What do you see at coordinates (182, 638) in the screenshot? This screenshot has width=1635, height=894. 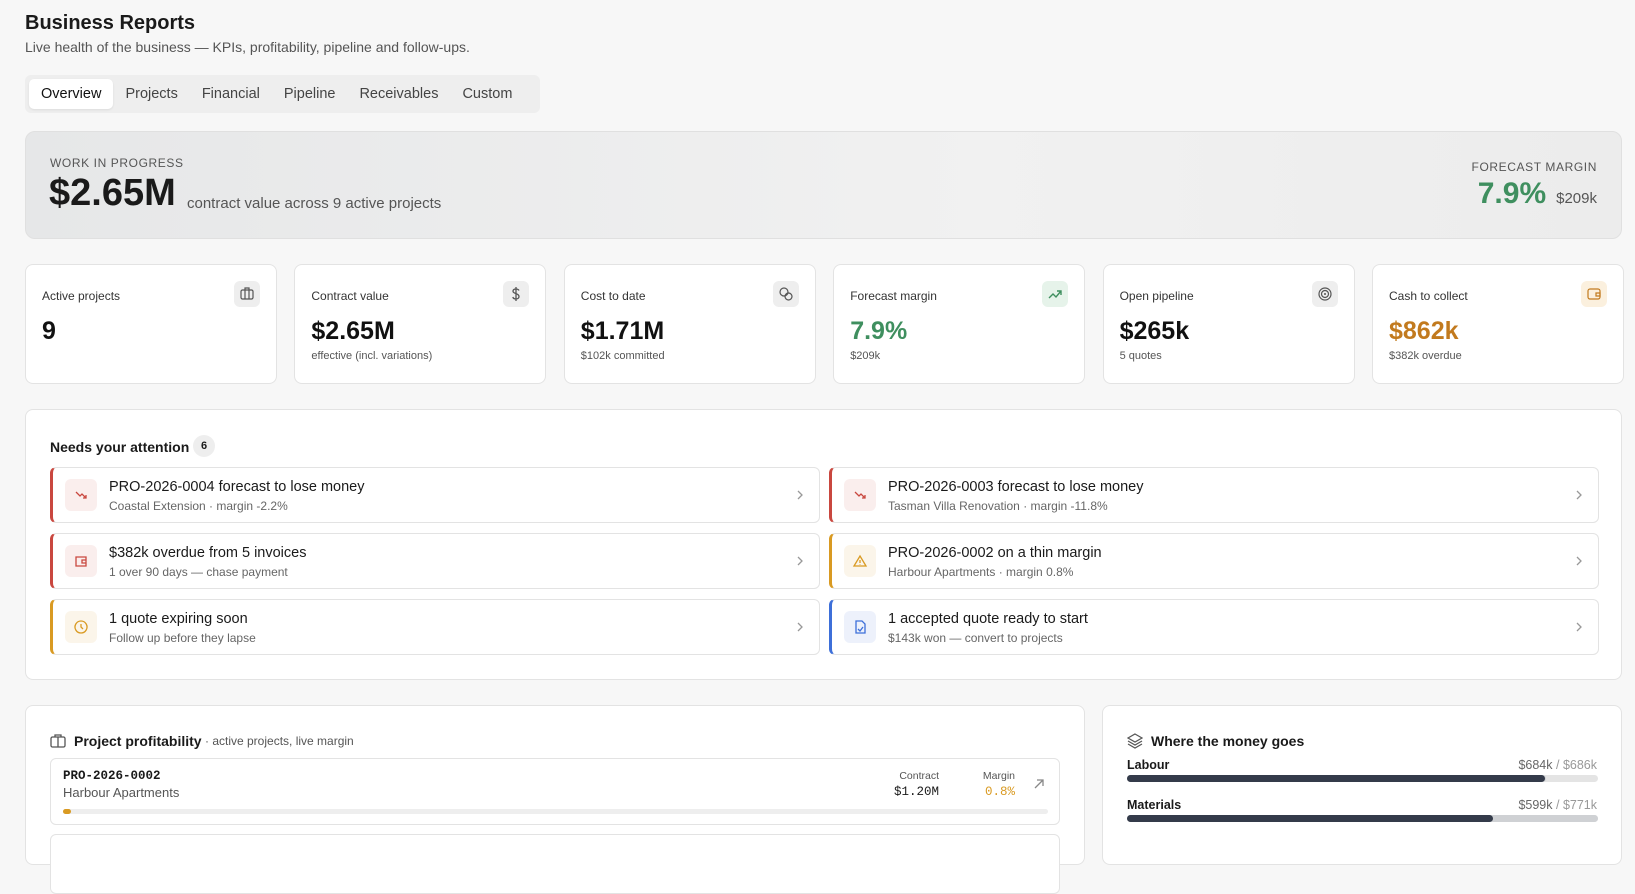 I see `attention-sub: Follow up before they lapse` at bounding box center [182, 638].